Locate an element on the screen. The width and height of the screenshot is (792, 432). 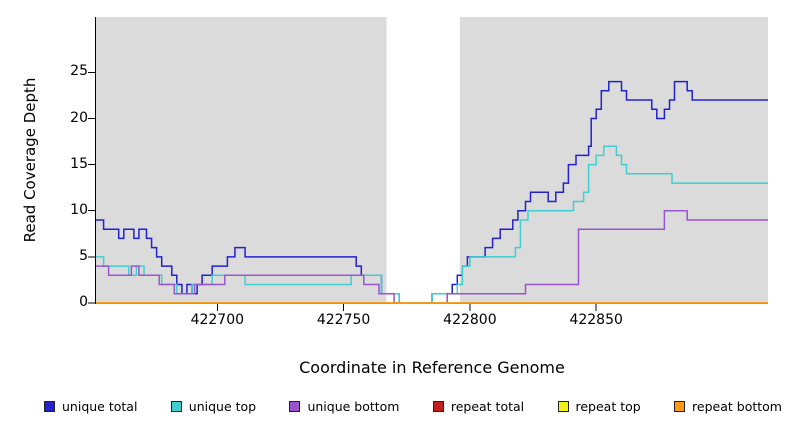
legend-label-repeat-top: repeat top is located at coordinates (608, 406).